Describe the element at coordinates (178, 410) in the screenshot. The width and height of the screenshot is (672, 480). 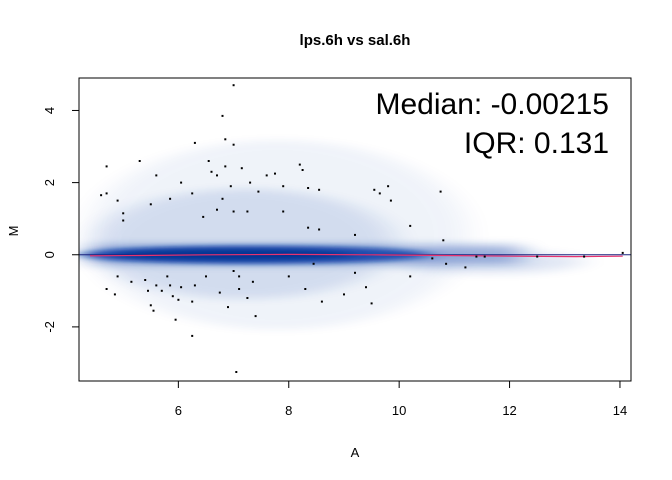
I see `x-tick-label: 6` at that location.